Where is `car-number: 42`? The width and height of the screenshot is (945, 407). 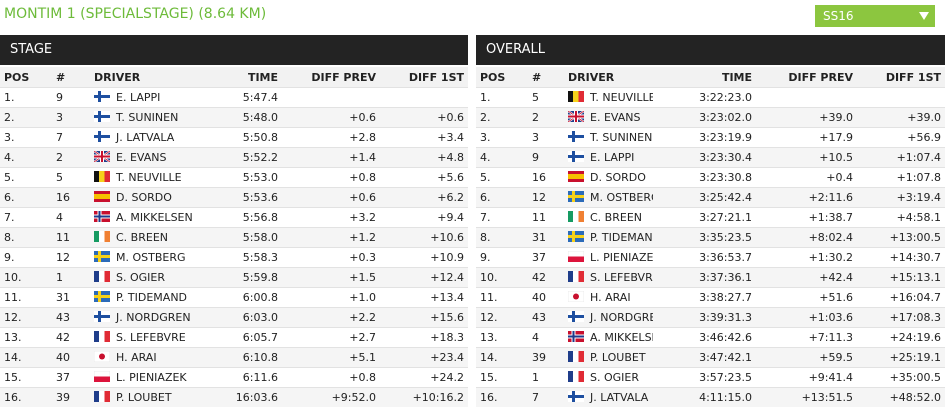 car-number: 42 is located at coordinates (546, 277).